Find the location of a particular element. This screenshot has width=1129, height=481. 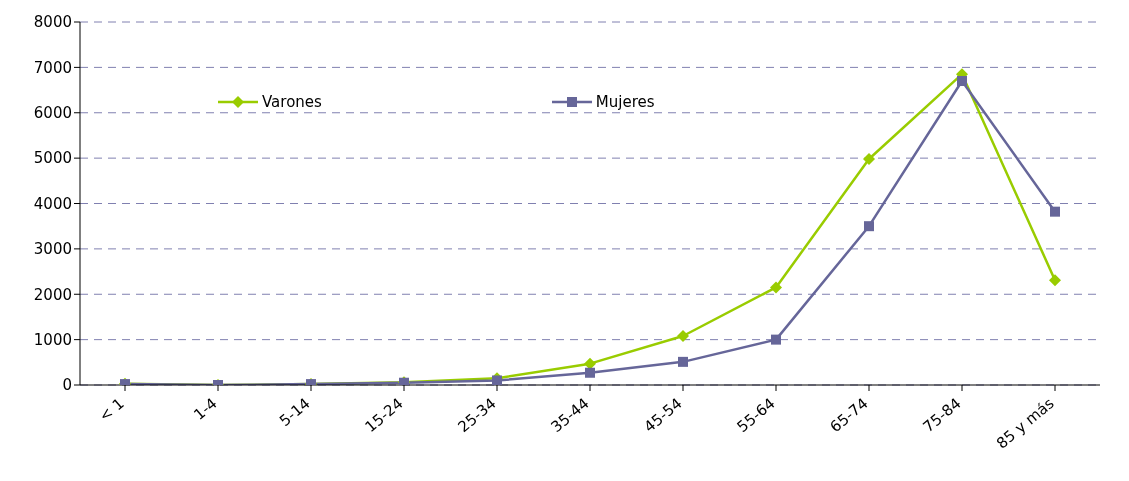

y-tick-label: 3000 is located at coordinates (52, 249).